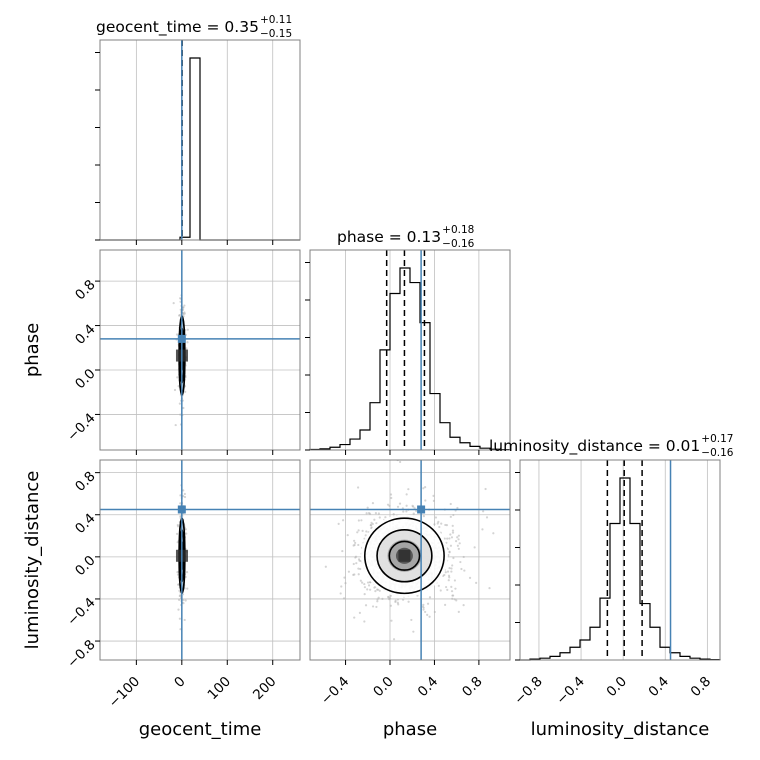 This screenshot has height=760, width=760. I want to click on title-plus: +0.11, so click(276, 20).